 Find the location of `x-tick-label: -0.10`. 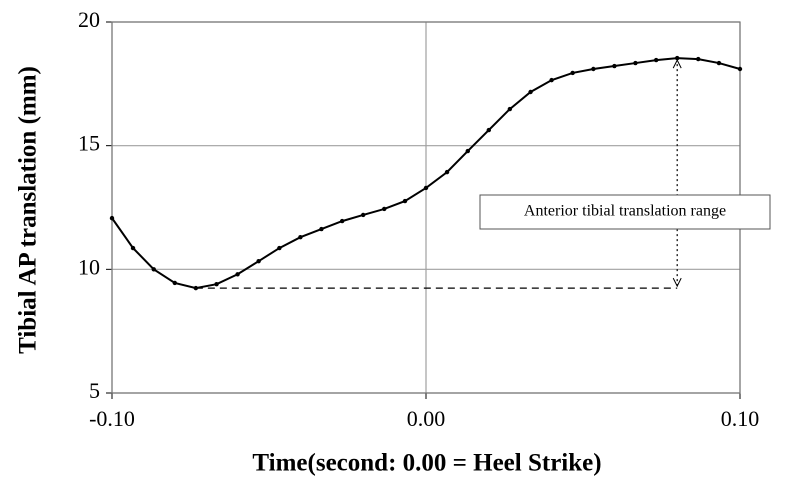

x-tick-label: -0.10 is located at coordinates (112, 418).